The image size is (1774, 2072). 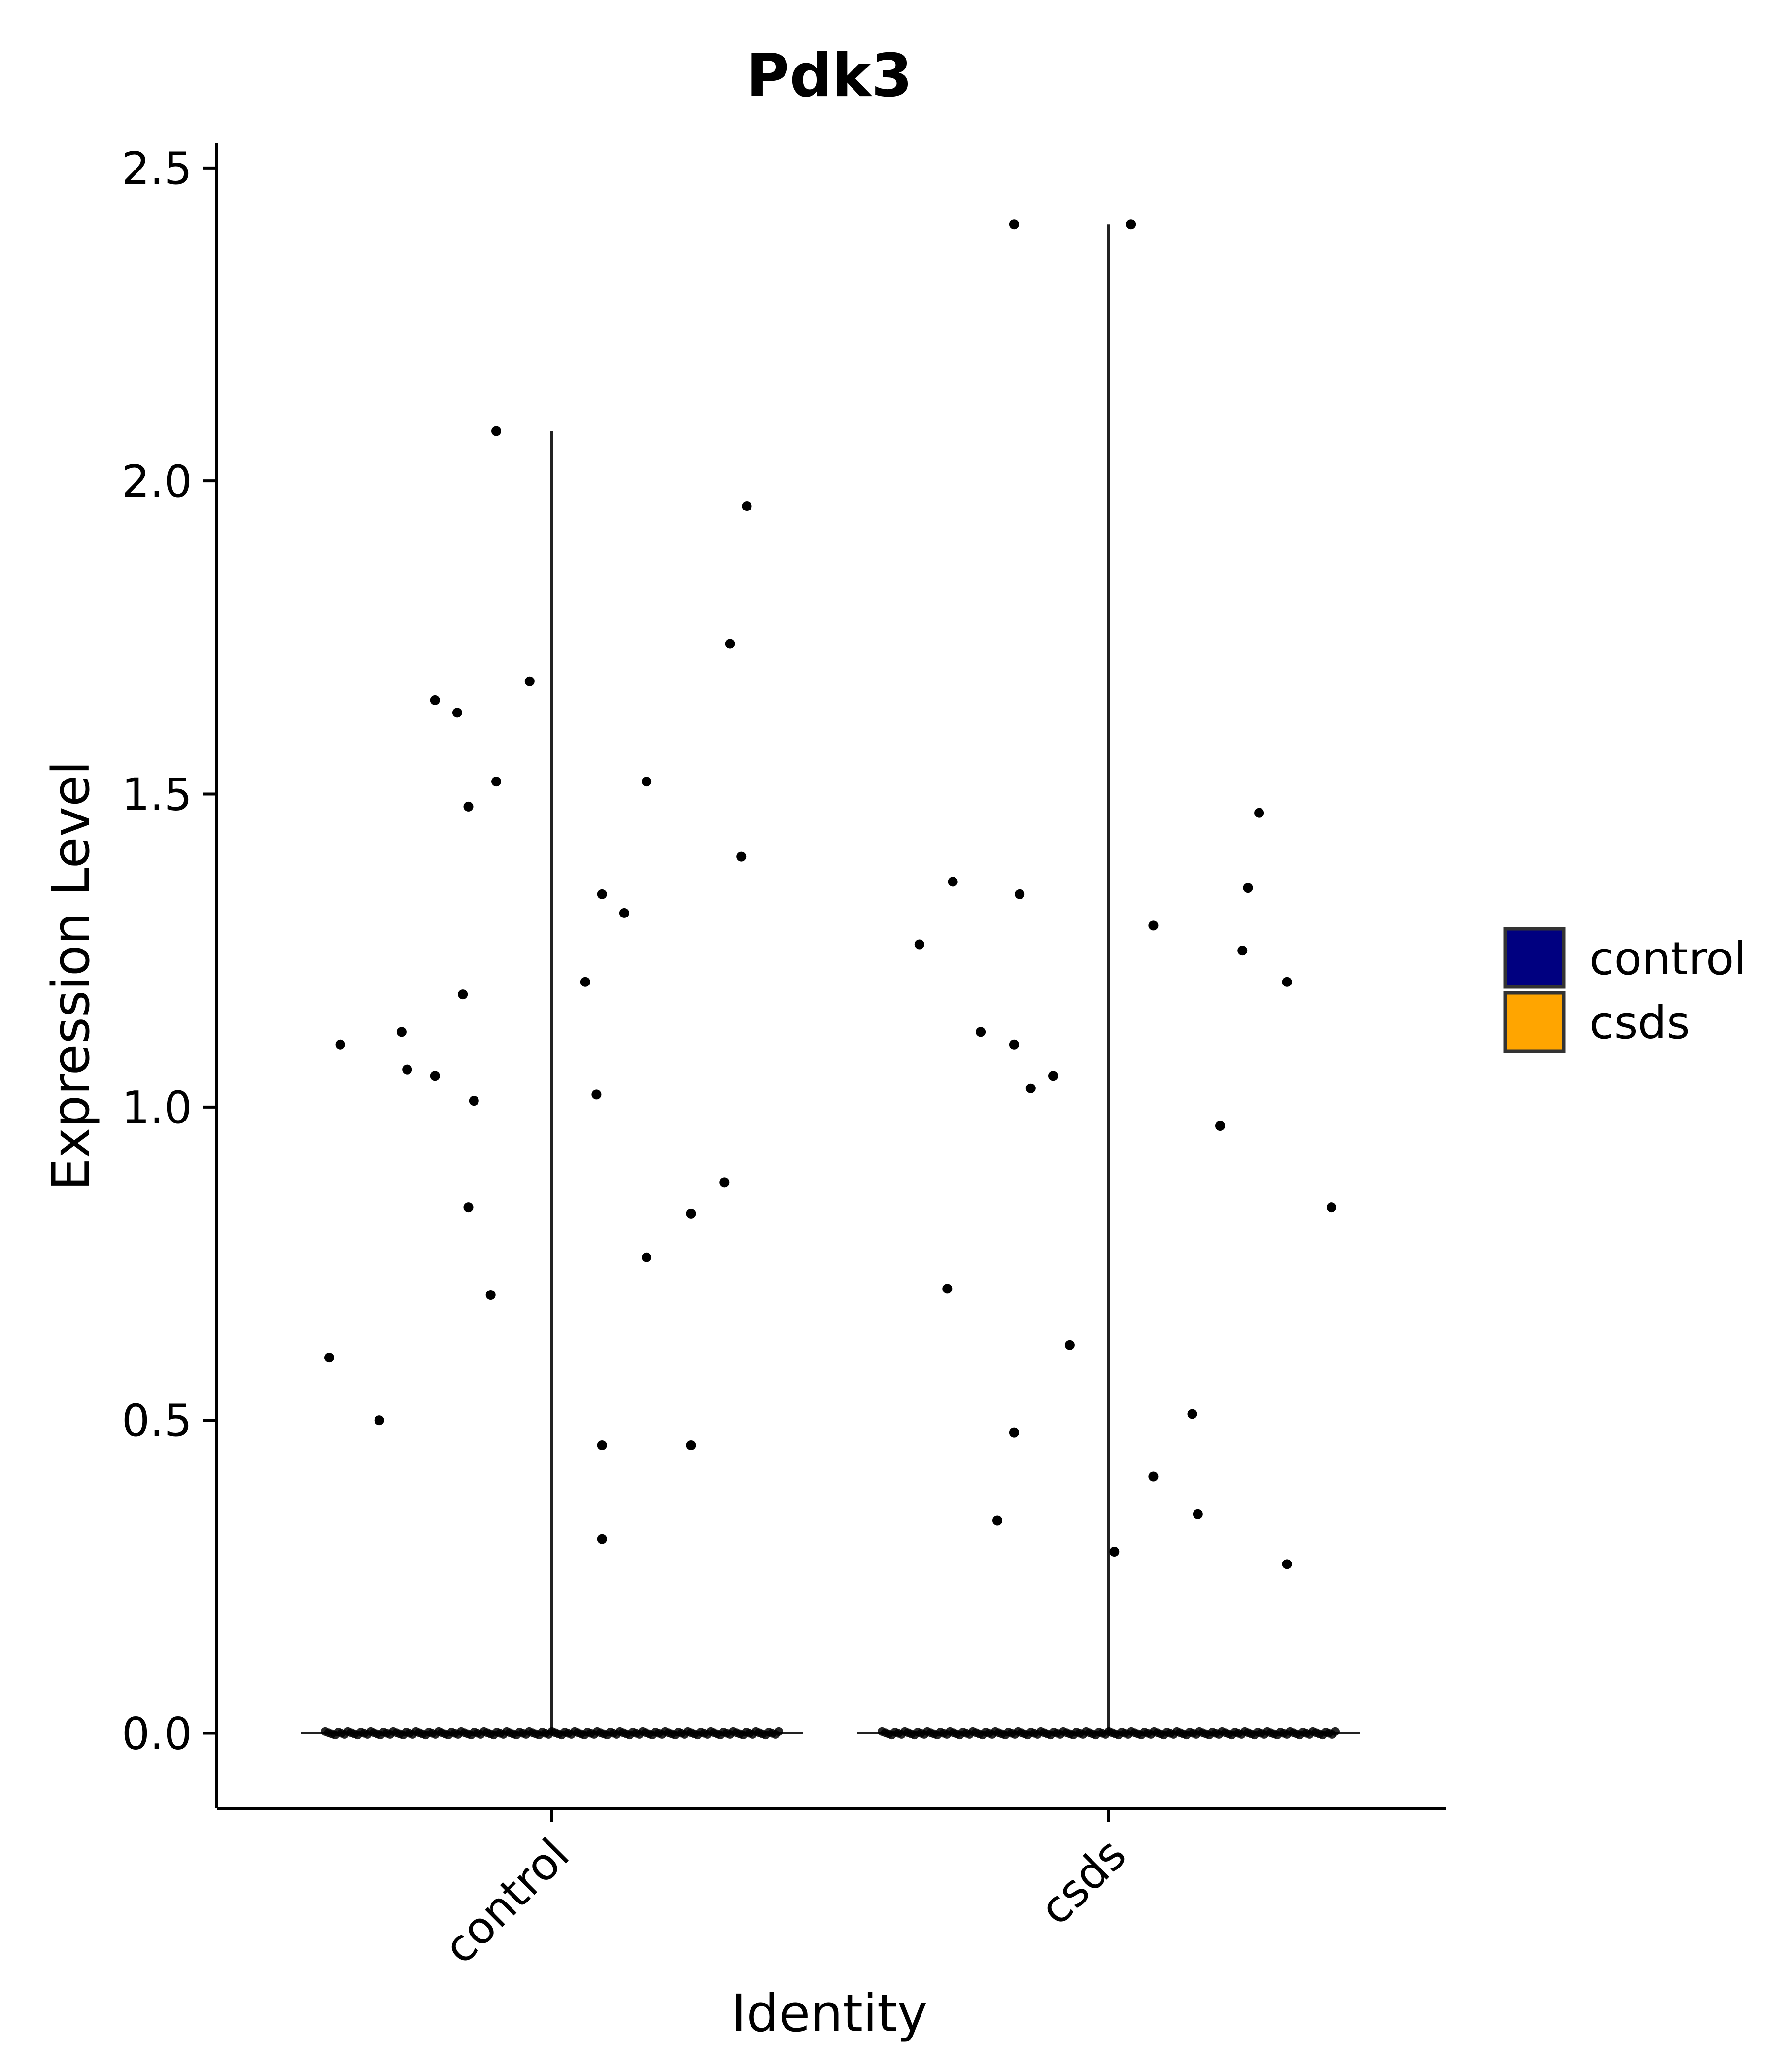 What do you see at coordinates (1667, 959) in the screenshot?
I see `legend-label-control: control` at bounding box center [1667, 959].